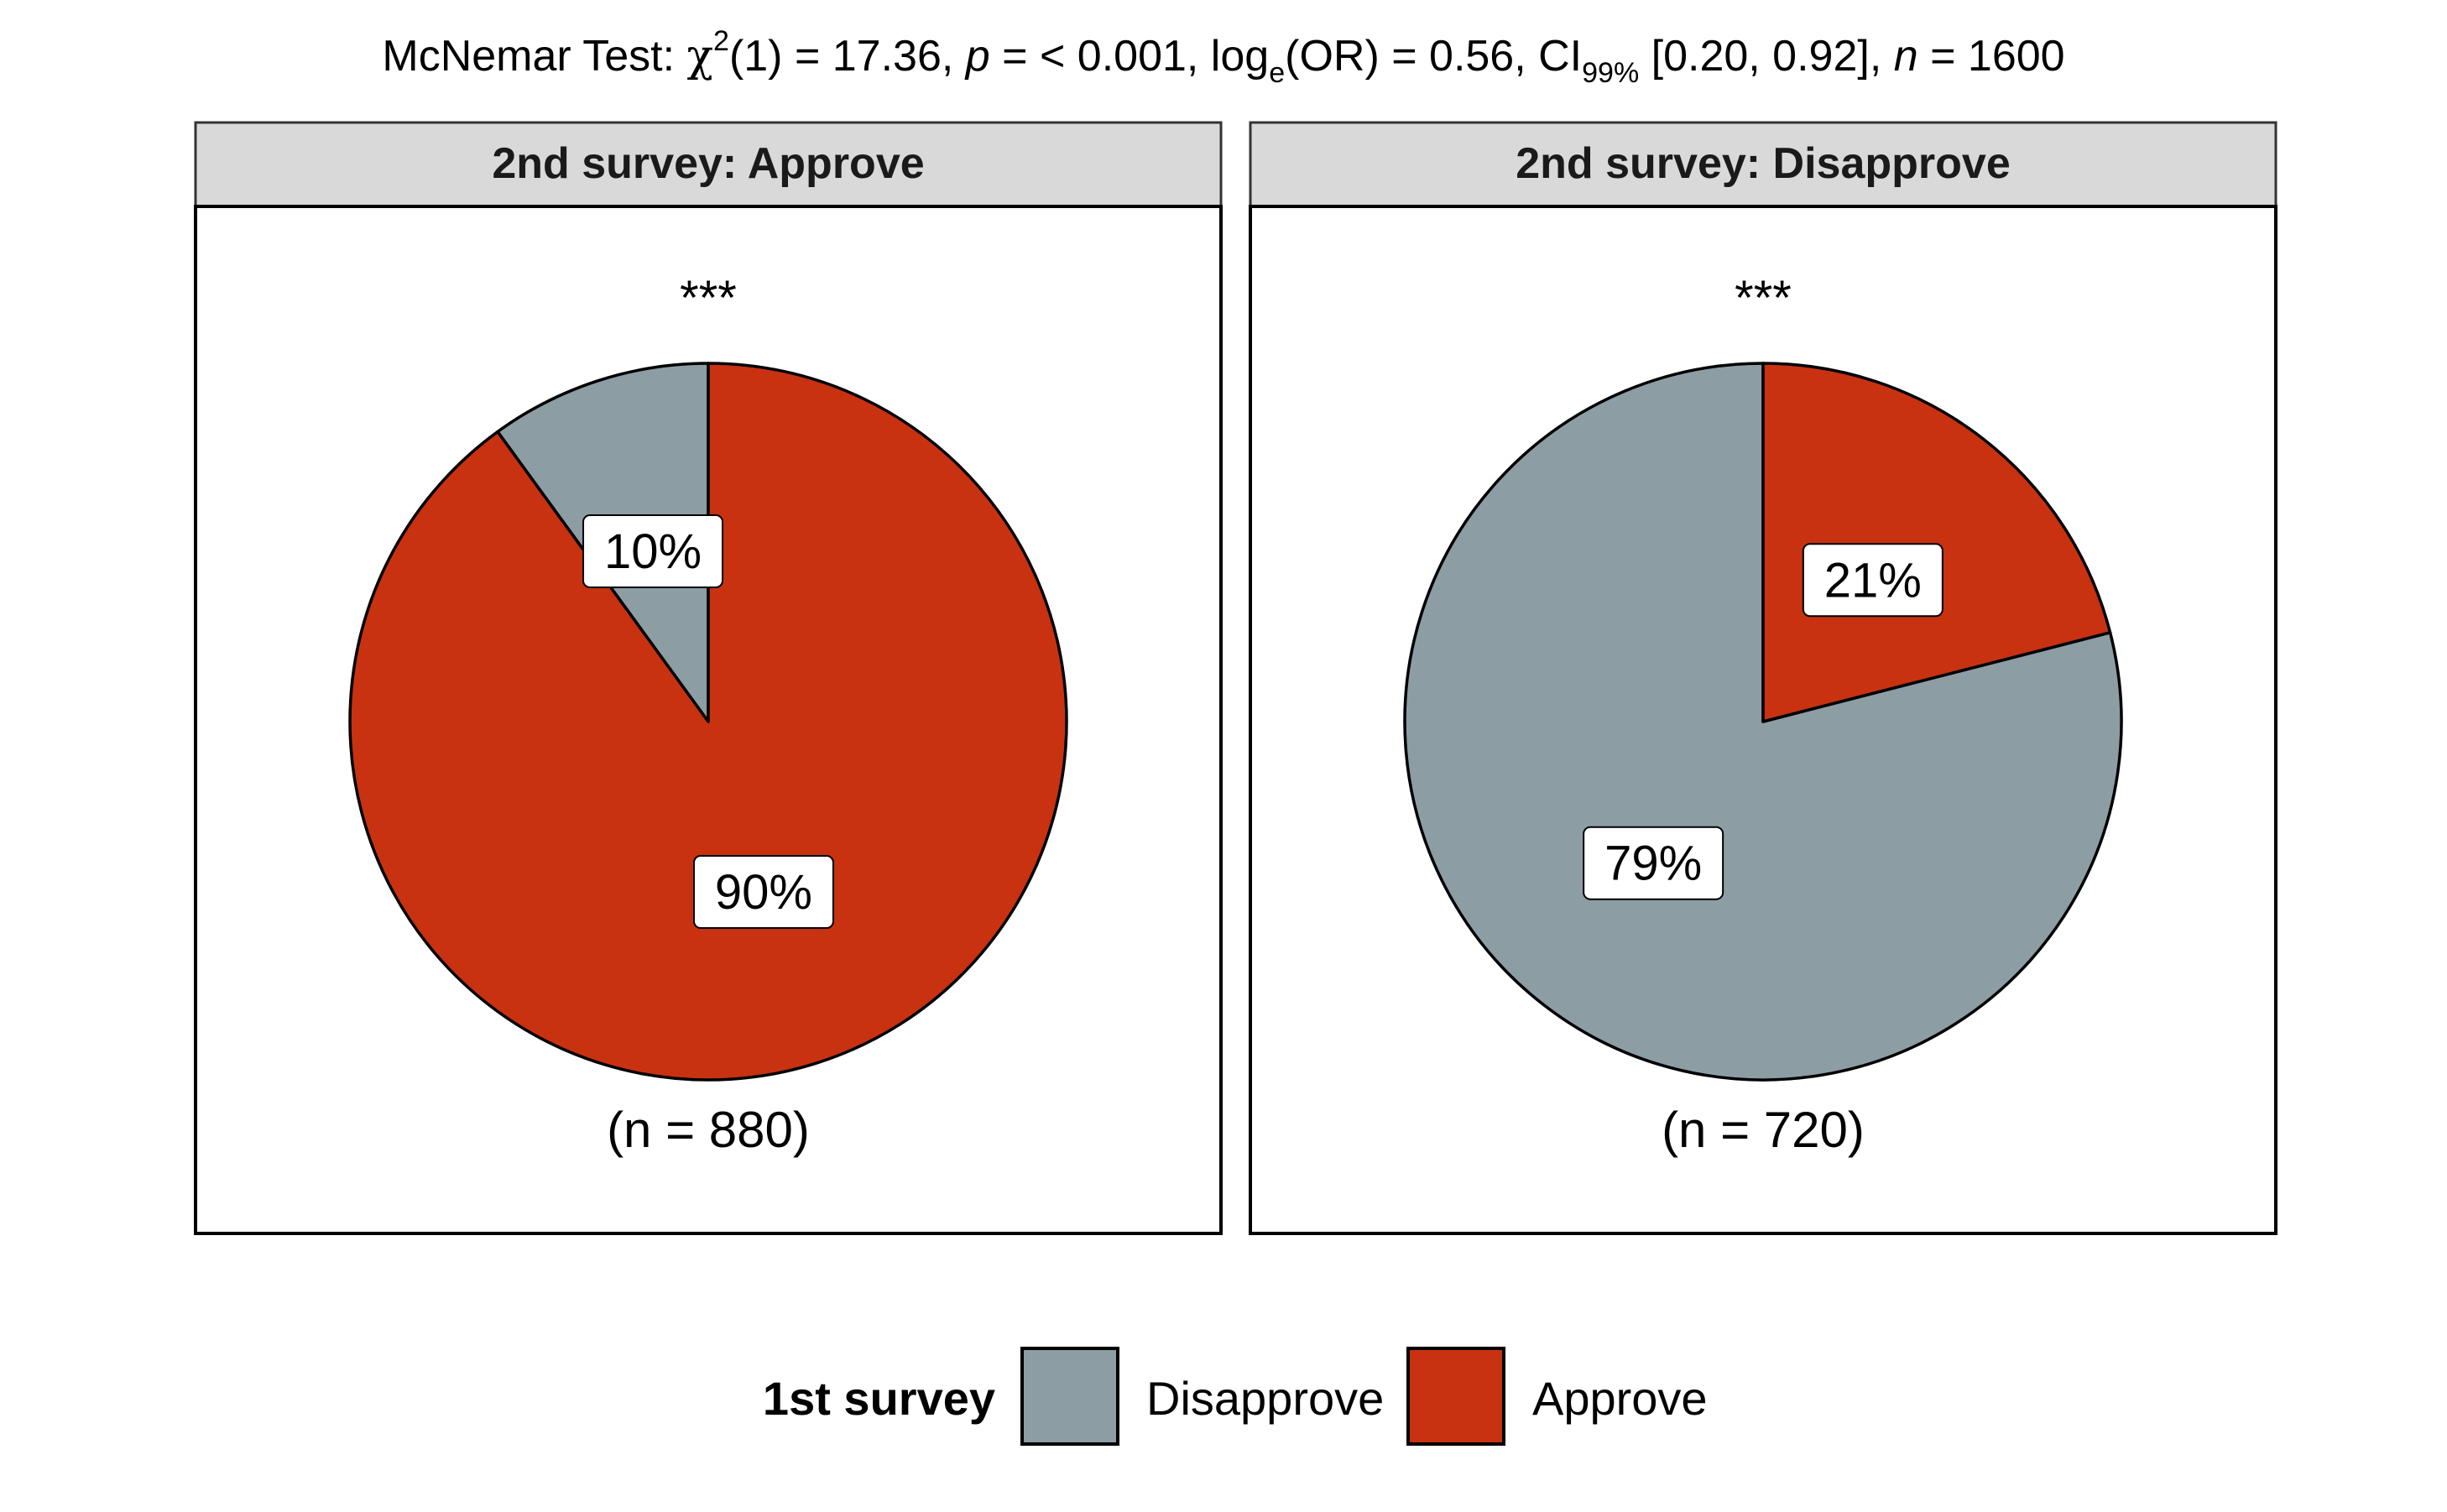 The height and width of the screenshot is (1512, 2447). Describe the element at coordinates (1620, 1398) in the screenshot. I see `legend-label-approve: Approve` at that location.